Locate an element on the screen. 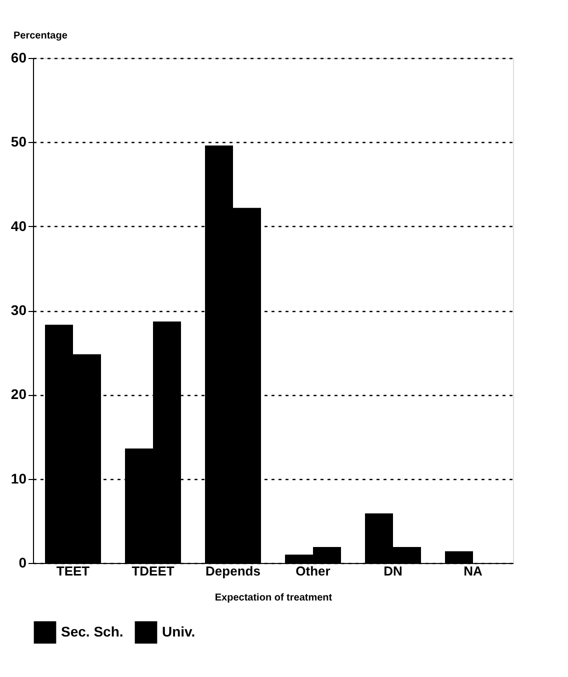 The image size is (568, 677). y-tick-label: 50 is located at coordinates (18, 142).